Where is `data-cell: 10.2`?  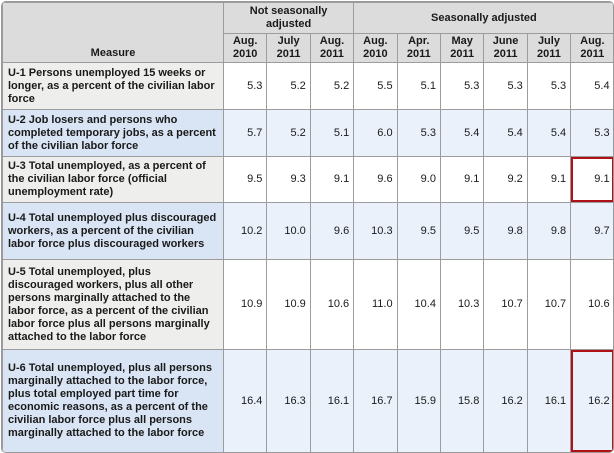
data-cell: 10.2 is located at coordinates (245, 231).